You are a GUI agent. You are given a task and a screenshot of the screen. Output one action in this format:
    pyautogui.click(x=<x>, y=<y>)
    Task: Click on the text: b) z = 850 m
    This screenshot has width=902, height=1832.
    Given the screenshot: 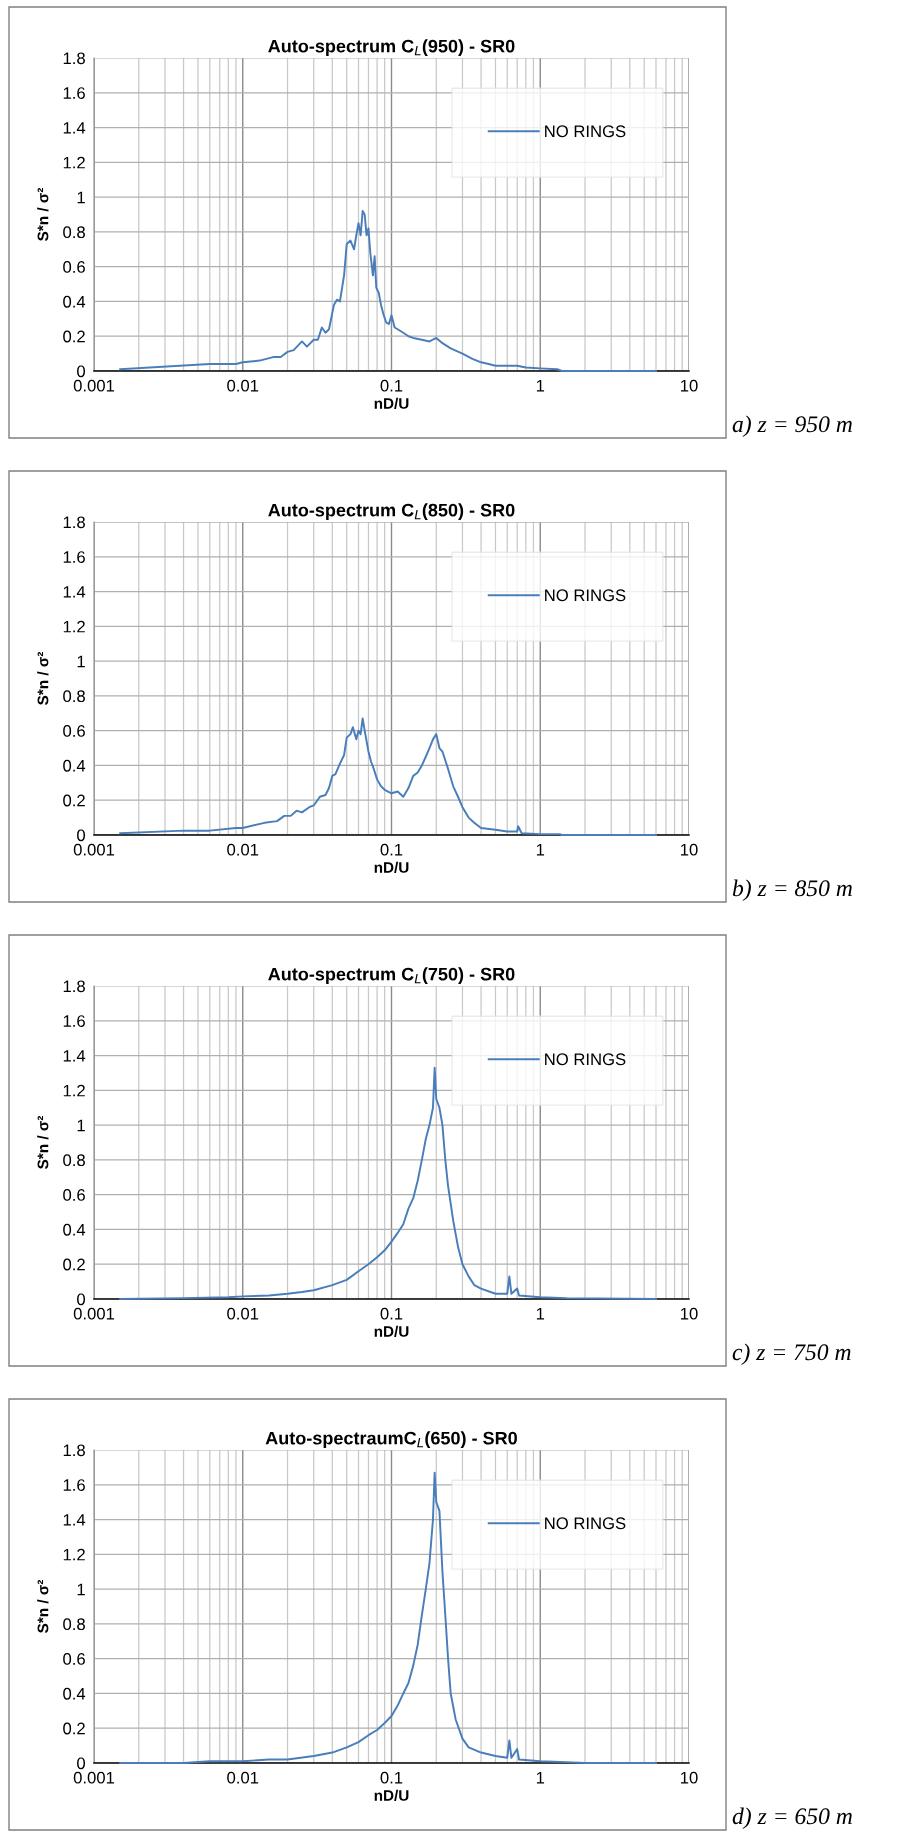 What is the action you would take?
    pyautogui.click(x=792, y=890)
    